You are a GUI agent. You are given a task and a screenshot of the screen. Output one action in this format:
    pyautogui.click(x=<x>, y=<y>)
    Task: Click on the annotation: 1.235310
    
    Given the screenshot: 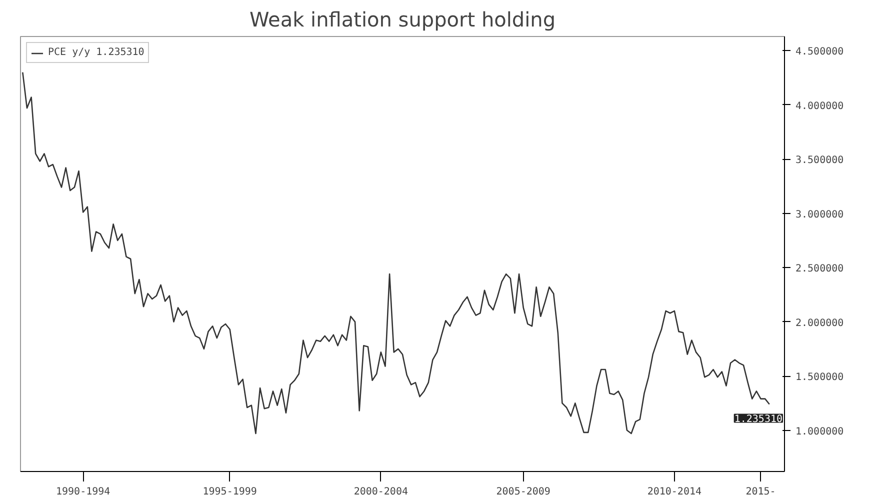 What is the action you would take?
    pyautogui.click(x=758, y=420)
    